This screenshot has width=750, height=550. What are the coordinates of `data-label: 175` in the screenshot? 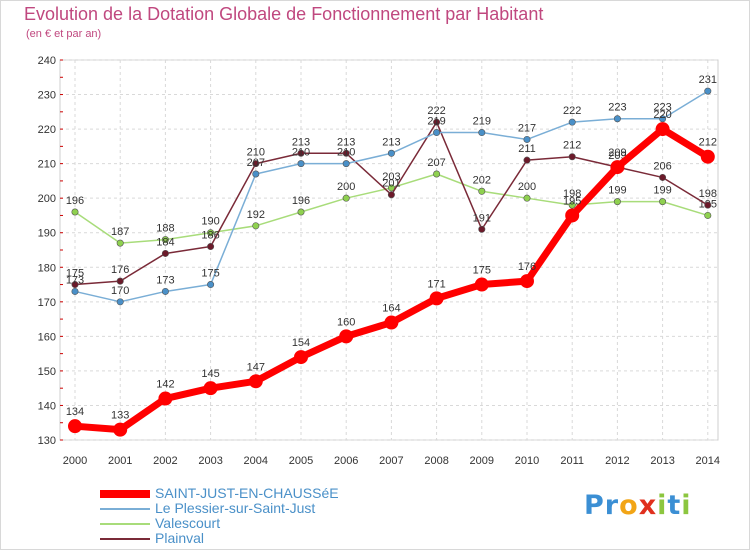 It's located at (210, 274).